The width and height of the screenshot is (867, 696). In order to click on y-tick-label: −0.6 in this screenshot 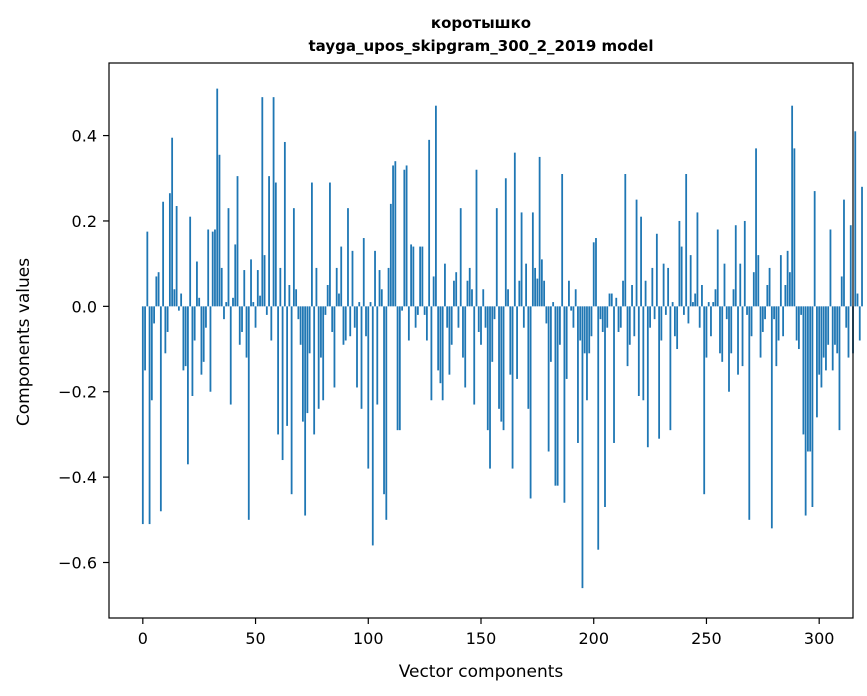, I will do `click(77, 563)`.